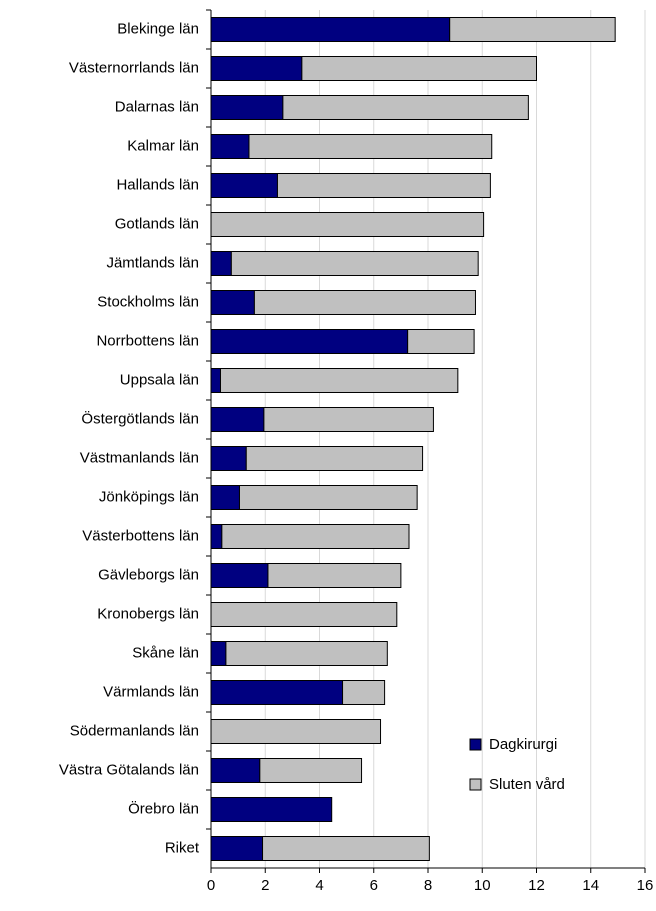 This screenshot has width=656, height=911. I want to click on legend-label: Sluten vård, so click(527, 784).